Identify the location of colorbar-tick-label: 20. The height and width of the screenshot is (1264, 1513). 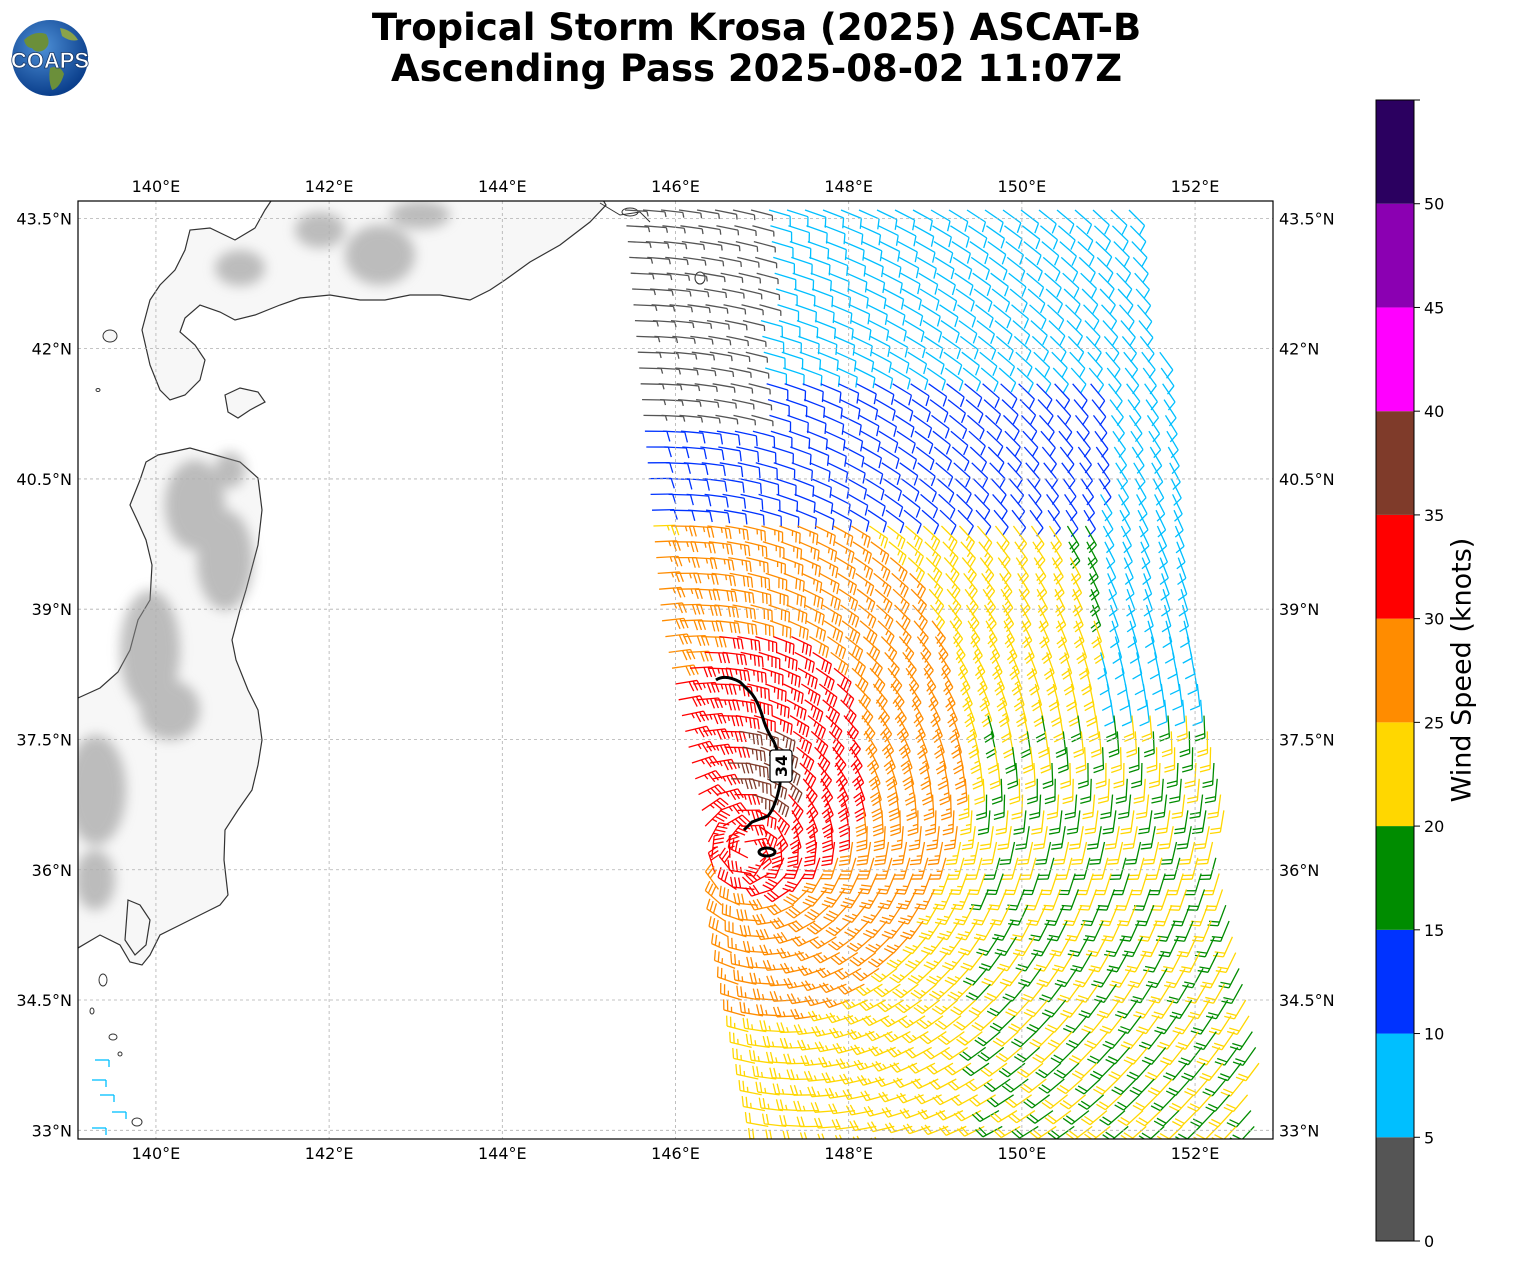
(1434, 826).